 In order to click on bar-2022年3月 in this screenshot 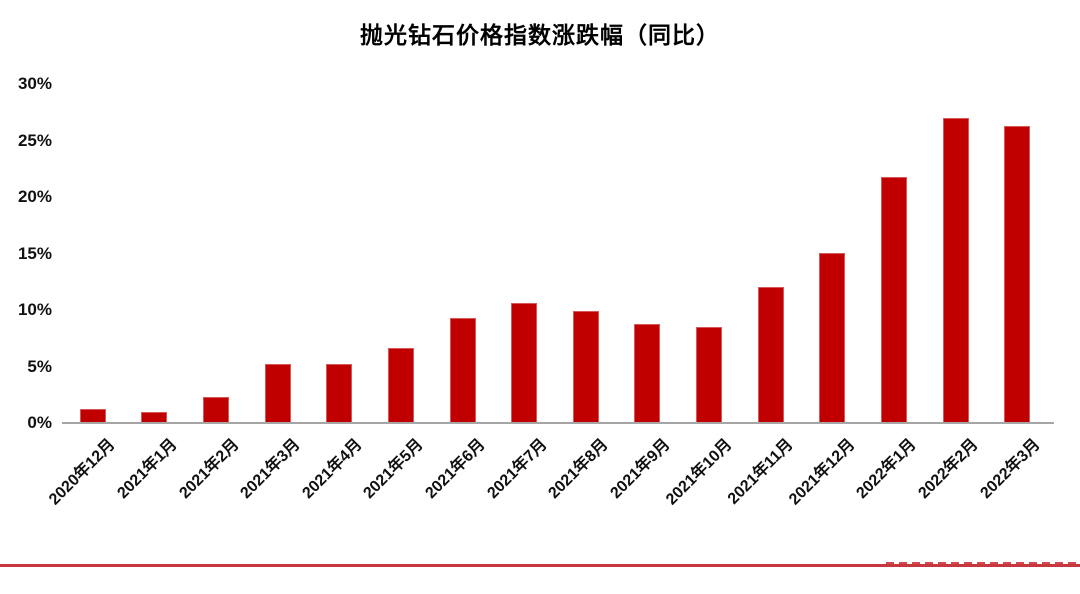, I will do `click(1017, 274)`.